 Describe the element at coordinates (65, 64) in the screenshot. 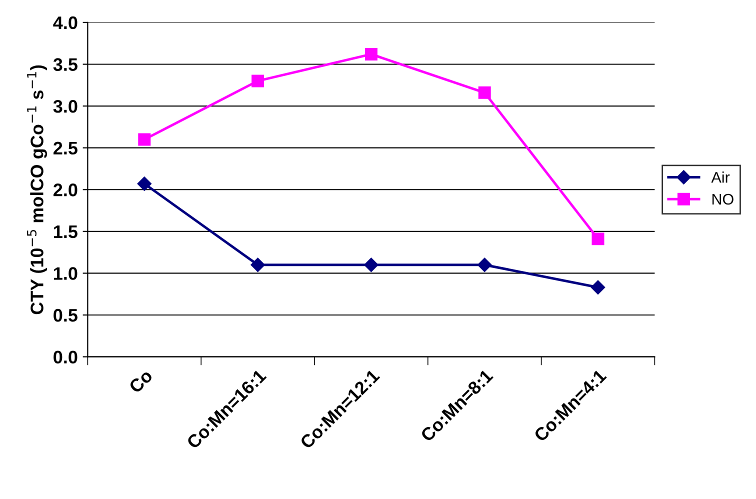

I see `y-tick-label: 3.5` at that location.